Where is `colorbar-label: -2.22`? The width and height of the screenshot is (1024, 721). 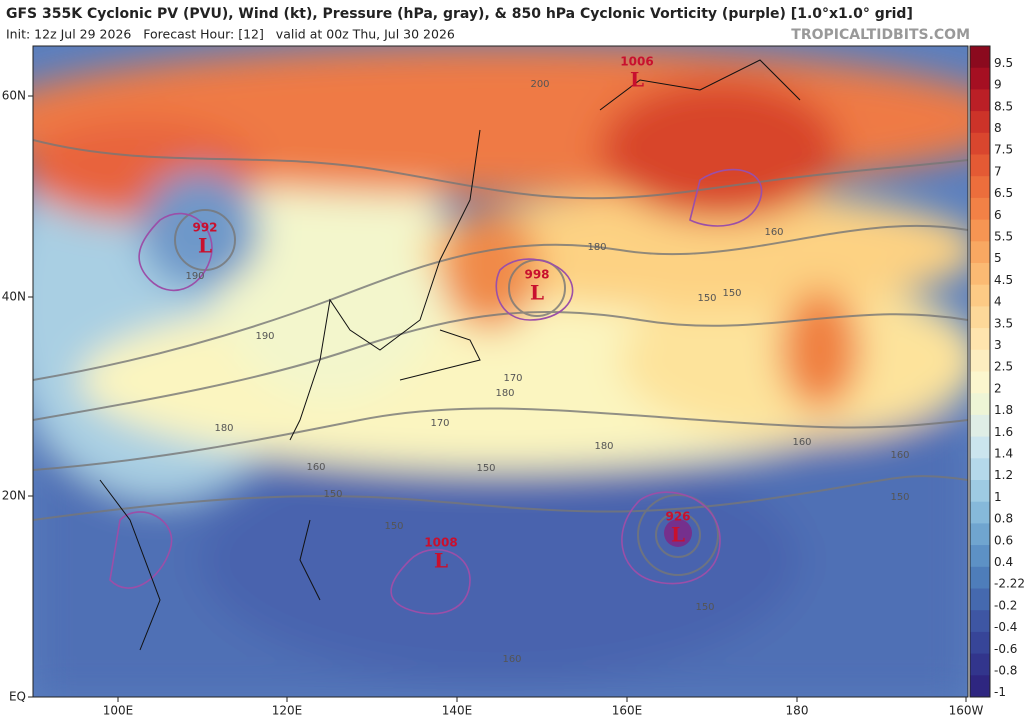
colorbar-label: -2.22 is located at coordinates (1009, 584).